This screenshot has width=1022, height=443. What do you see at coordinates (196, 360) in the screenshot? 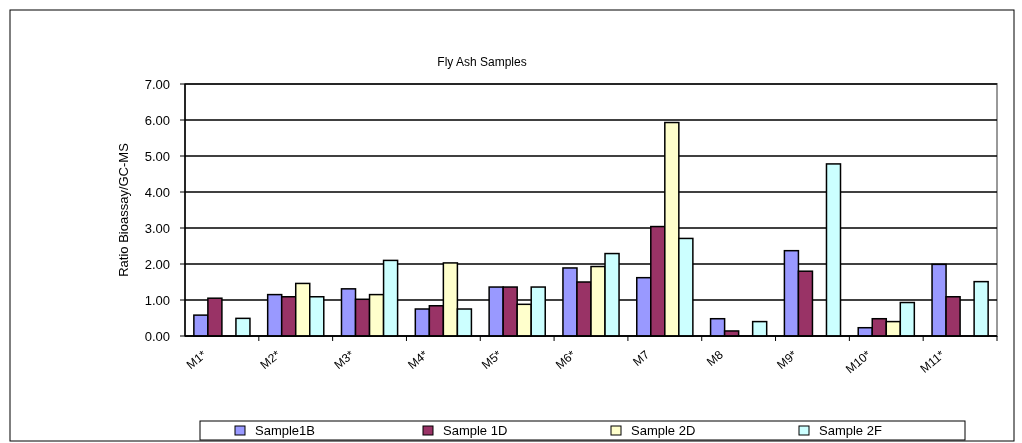
I see `x-tick-label: M1*` at bounding box center [196, 360].